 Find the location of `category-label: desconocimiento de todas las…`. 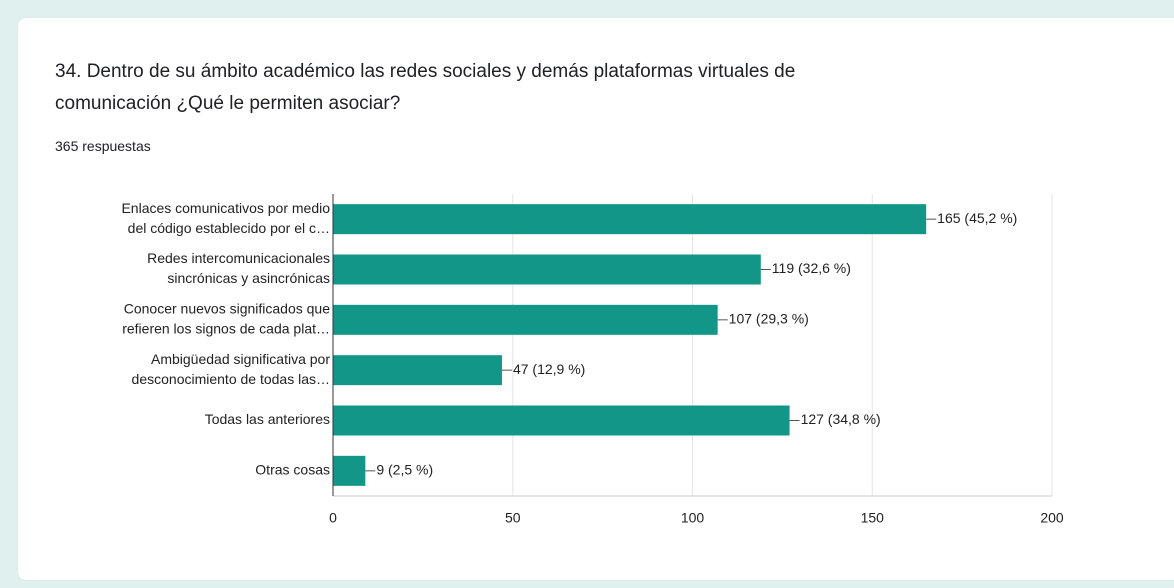

category-label: desconocimiento de todas las… is located at coordinates (231, 379).